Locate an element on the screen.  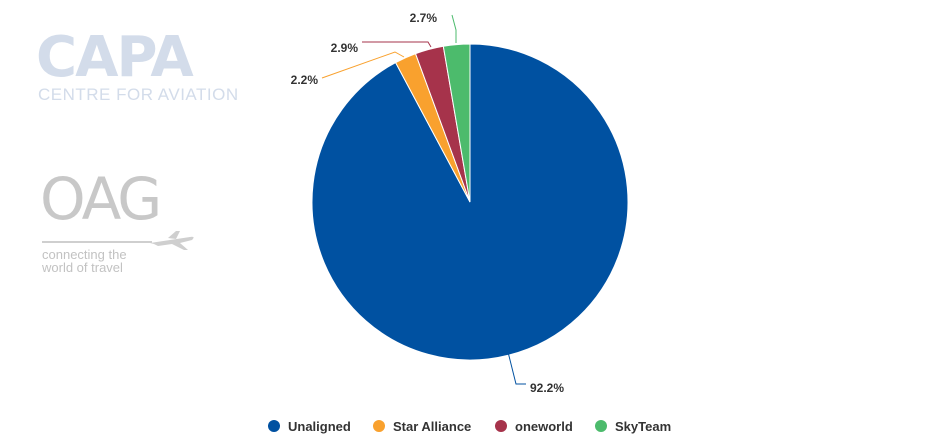
capa-logo-subtitle: CENTRE FOR AVIATION is located at coordinates (138, 94).